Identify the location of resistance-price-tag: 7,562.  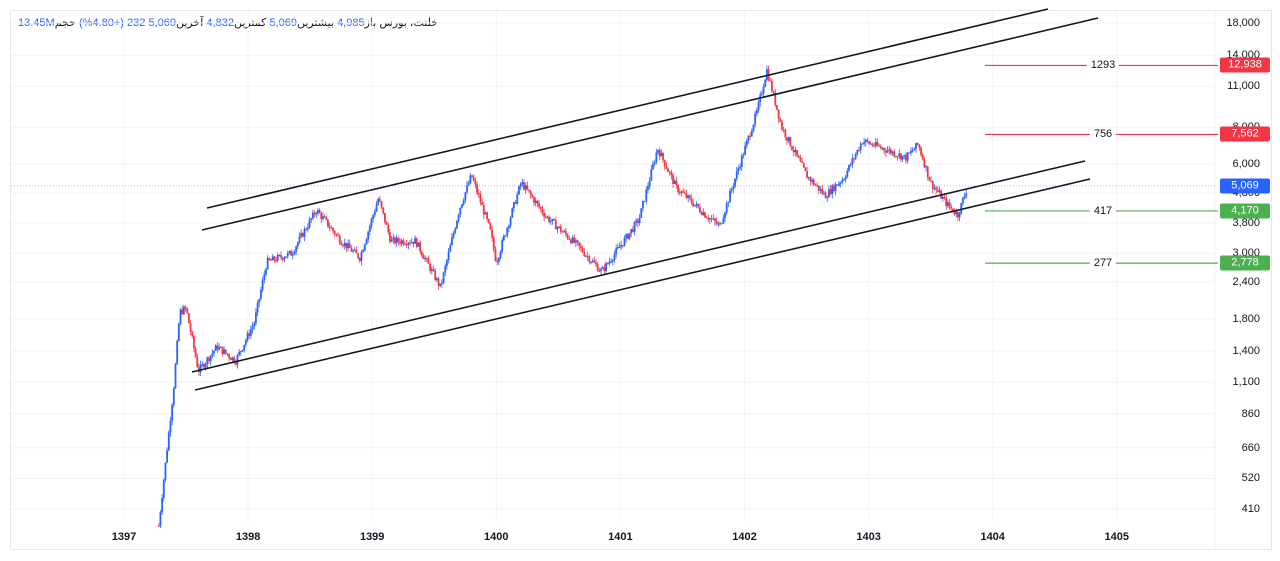
(1245, 134).